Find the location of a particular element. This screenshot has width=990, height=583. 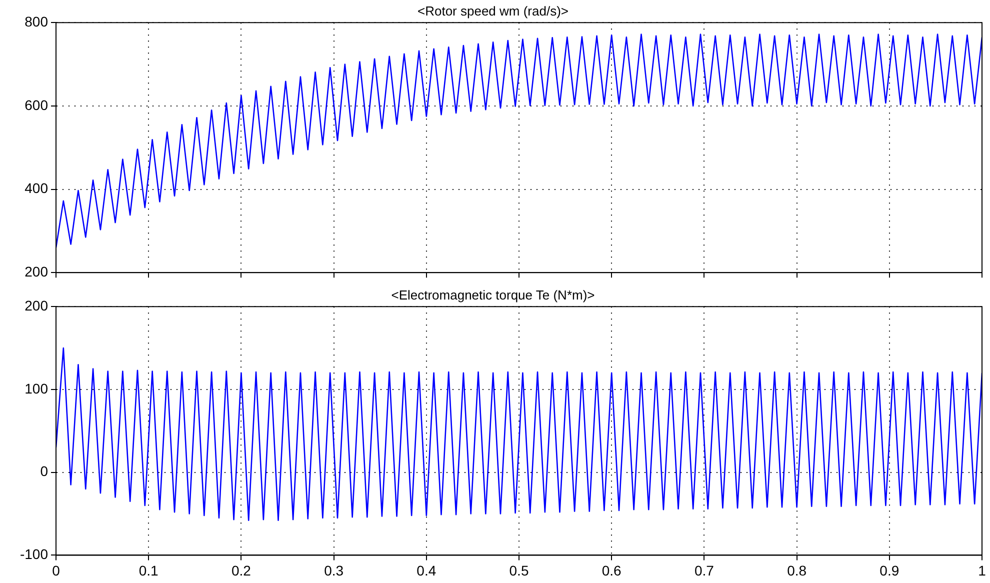

y-tick-label: 600 is located at coordinates (36, 104).